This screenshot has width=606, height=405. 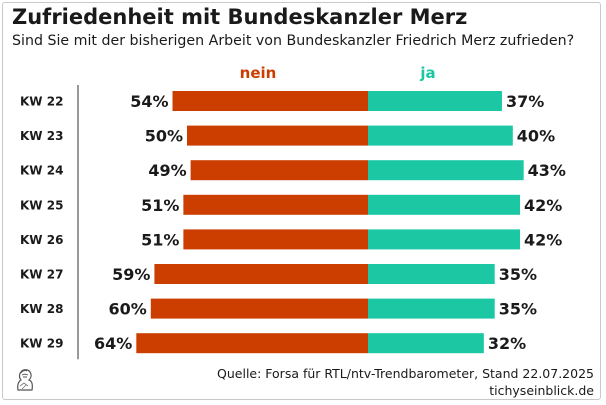 What do you see at coordinates (41, 171) in the screenshot?
I see `category-label: KW 24` at bounding box center [41, 171].